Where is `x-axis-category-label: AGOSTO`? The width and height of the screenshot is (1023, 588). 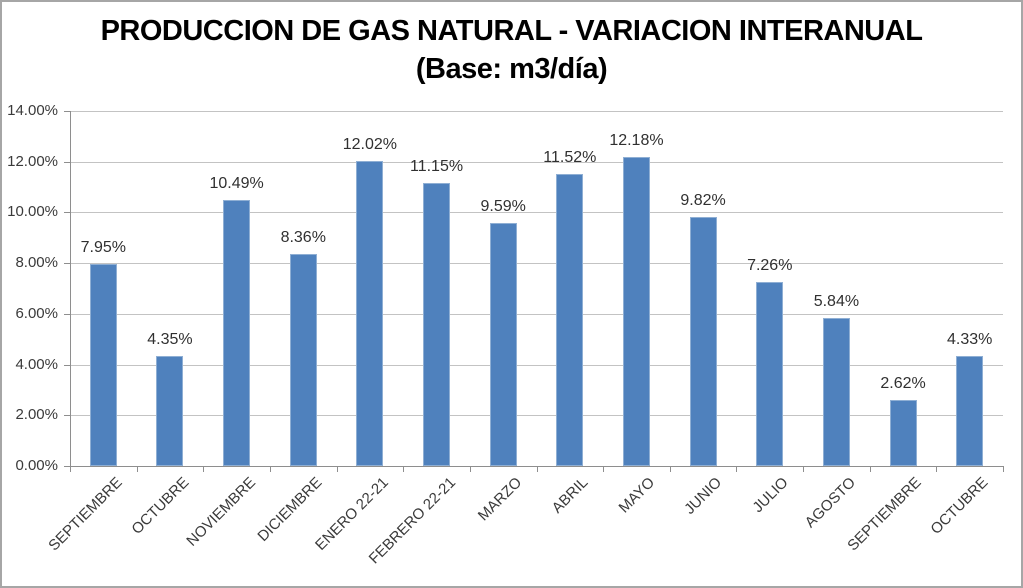 x-axis-category-label: AGOSTO is located at coordinates (830, 503).